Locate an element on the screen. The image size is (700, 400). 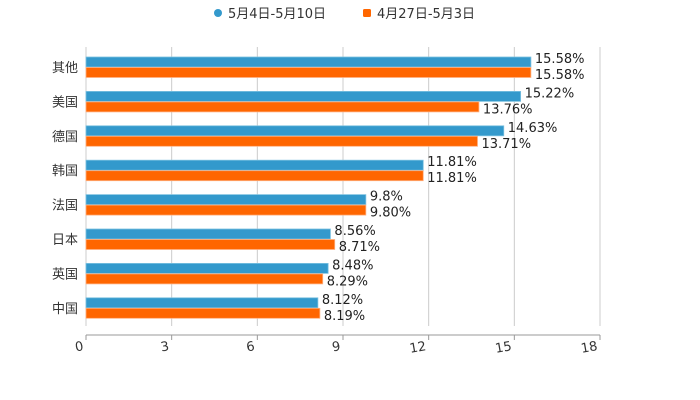
data-label: 15.22% is located at coordinates (550, 93).